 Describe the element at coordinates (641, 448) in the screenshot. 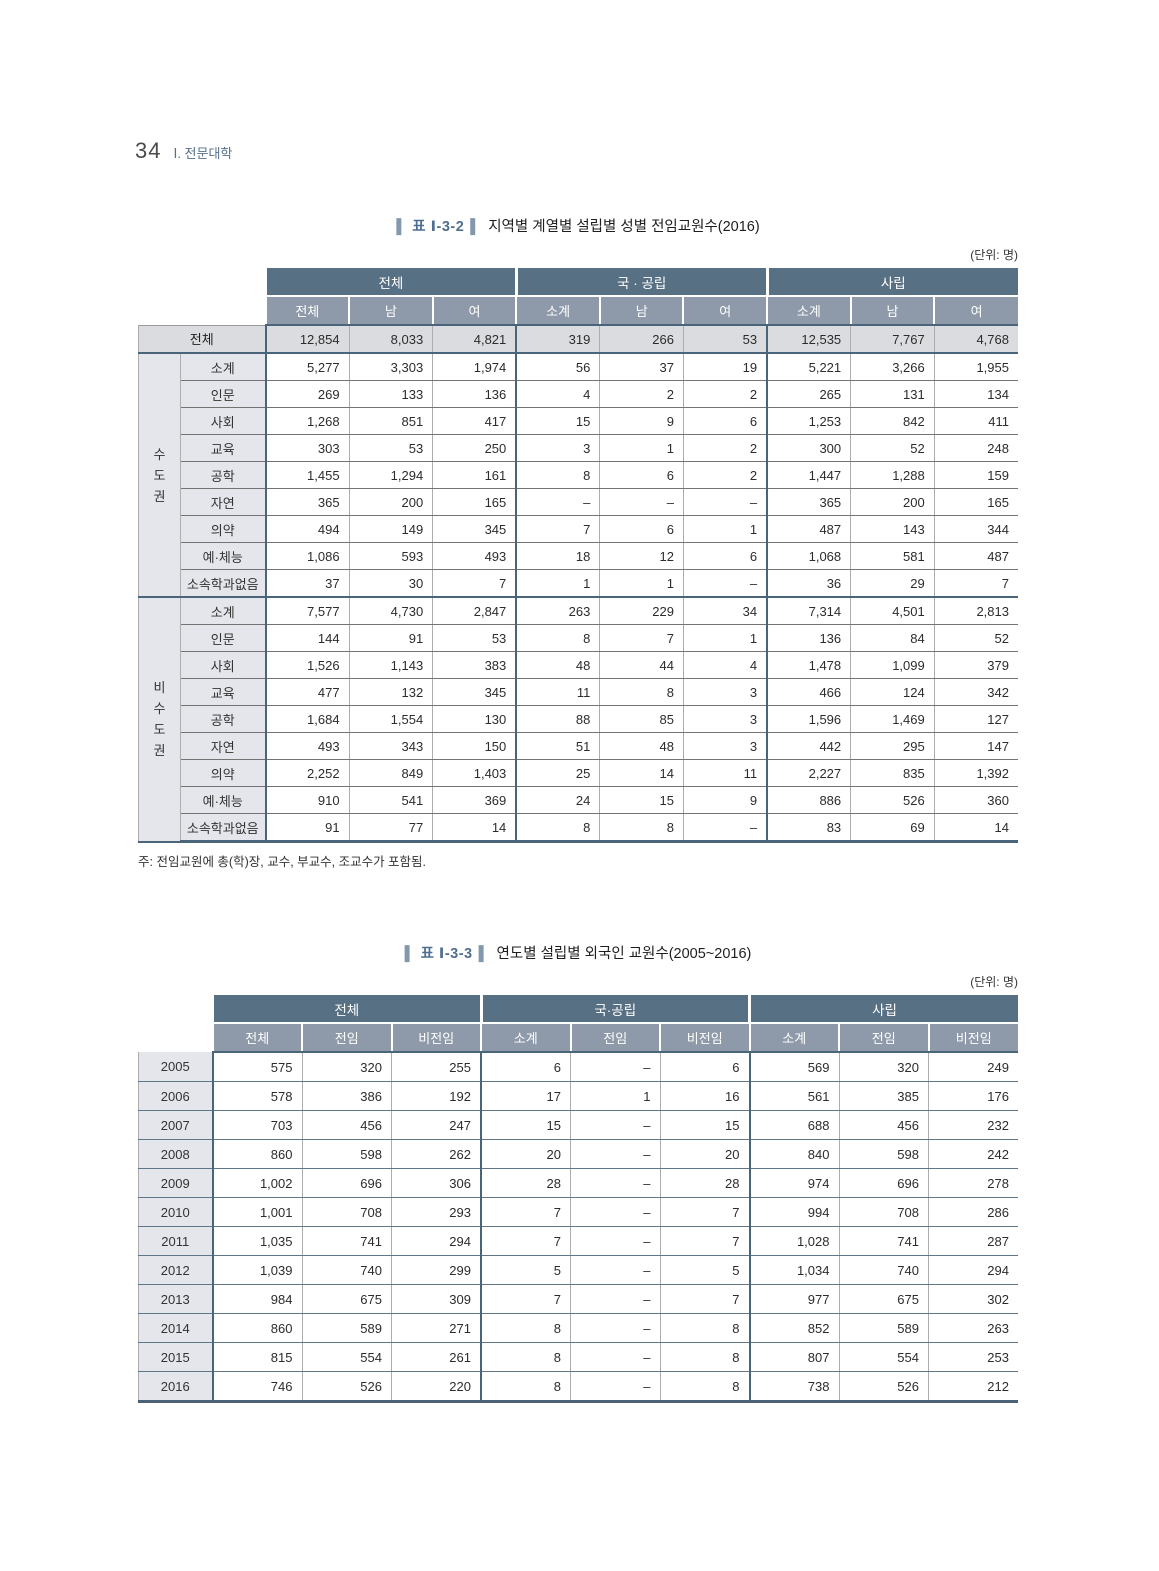

I see `value-cell: 1` at that location.